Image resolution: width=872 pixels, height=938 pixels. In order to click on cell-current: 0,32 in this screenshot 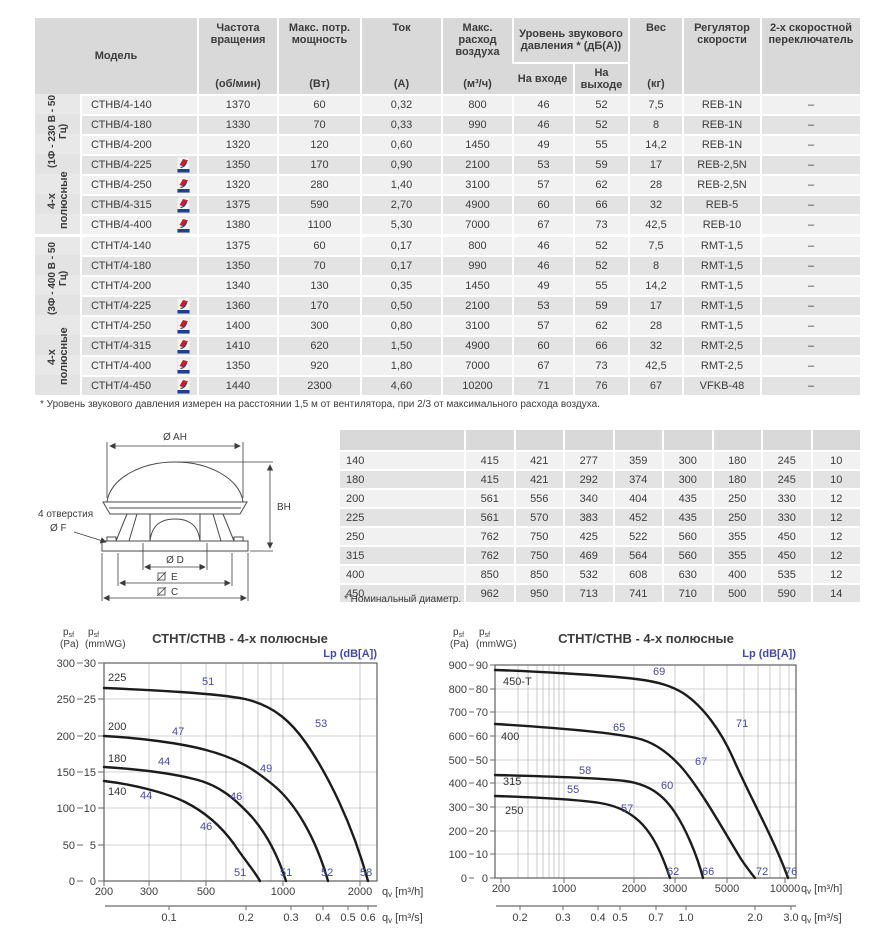, I will do `click(400, 104)`.